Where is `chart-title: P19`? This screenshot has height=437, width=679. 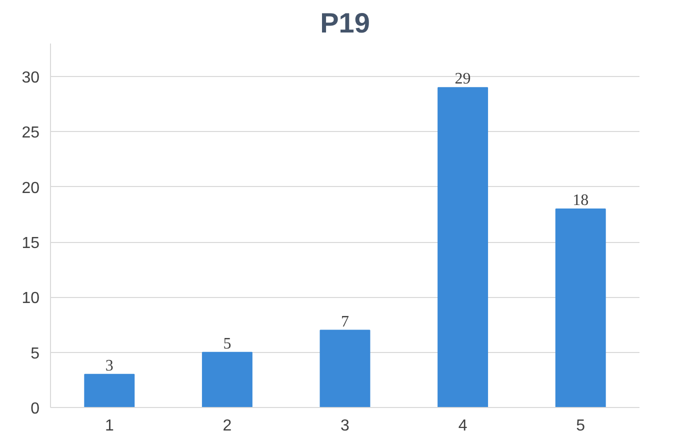
chart-title: P19 is located at coordinates (345, 23).